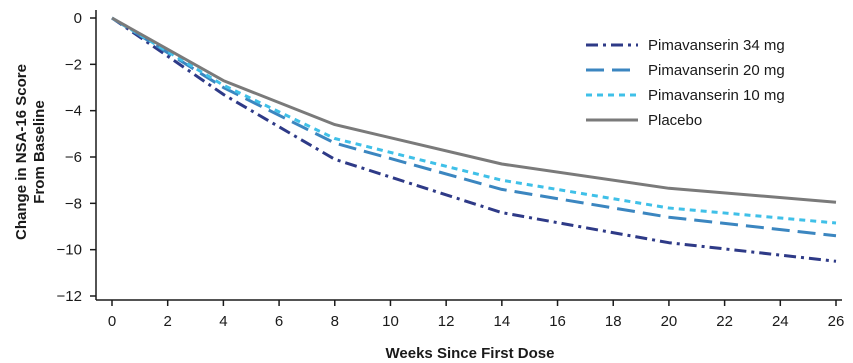  Describe the element at coordinates (73, 111) in the screenshot. I see `y-tick-label: −4` at that location.